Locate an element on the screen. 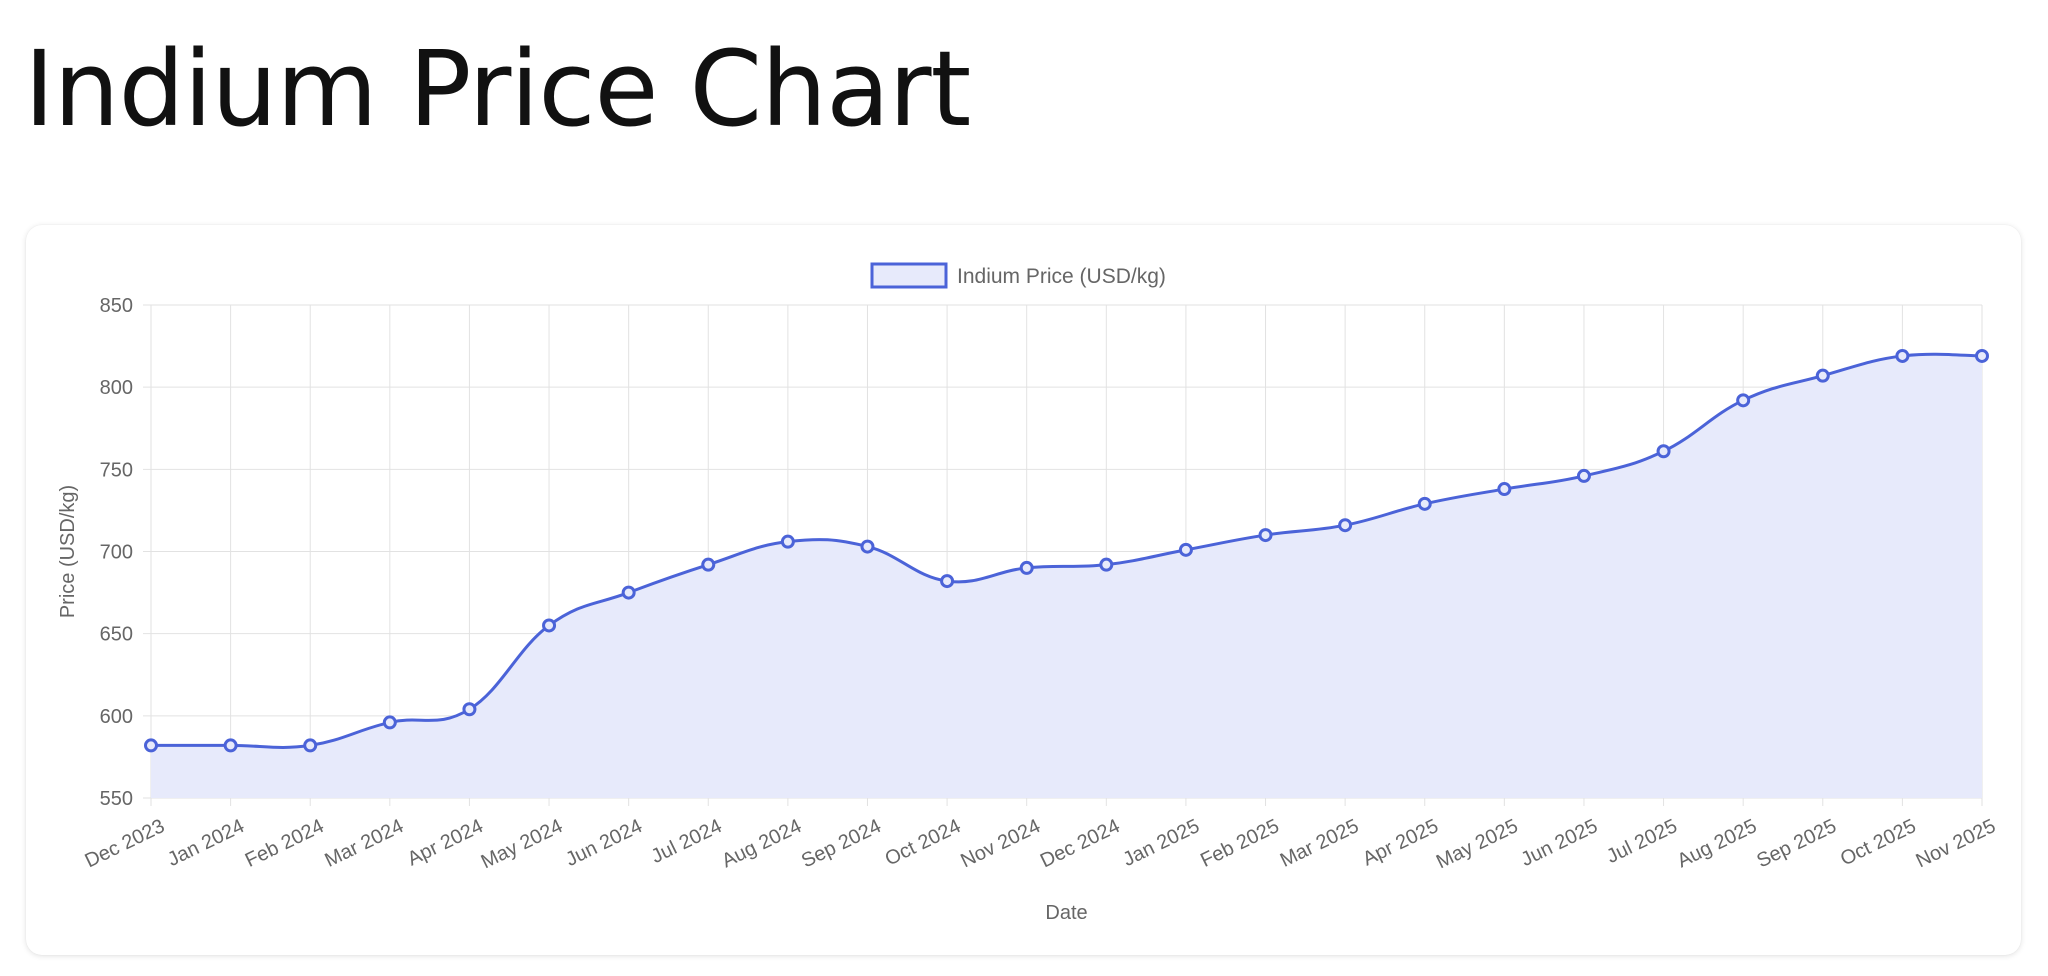 The image size is (2048, 976). x-tick-label: Aug 2025 is located at coordinates (1717, 843).